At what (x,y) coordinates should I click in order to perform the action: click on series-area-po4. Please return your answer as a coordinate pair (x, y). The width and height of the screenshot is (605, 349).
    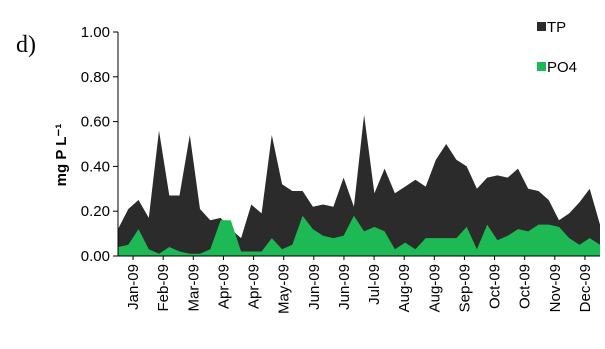
    Looking at the image, I should click on (359, 235).